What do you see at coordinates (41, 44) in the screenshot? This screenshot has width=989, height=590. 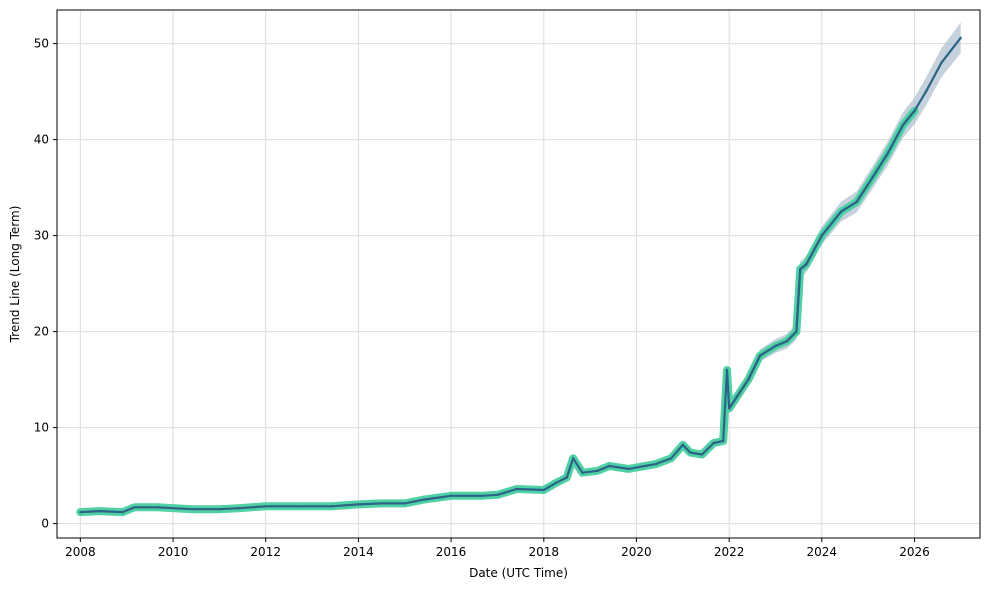 I see `y-tick-label: 50` at bounding box center [41, 44].